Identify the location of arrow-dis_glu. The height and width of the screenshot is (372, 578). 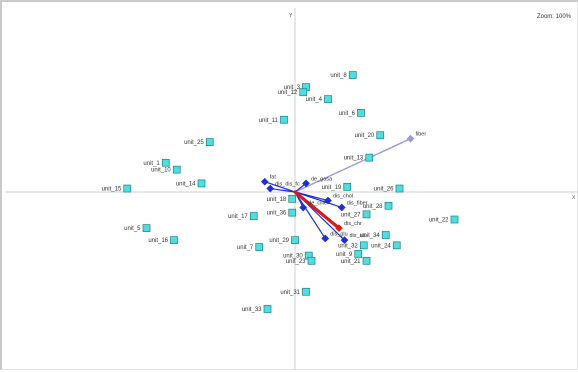
(310, 215).